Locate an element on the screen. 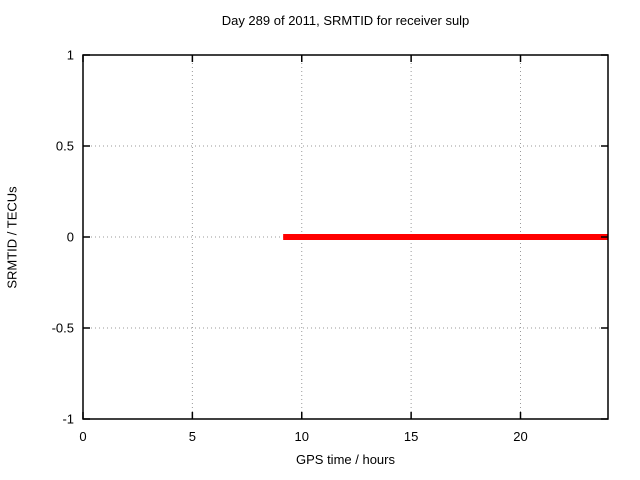  x-tick-label: 20 is located at coordinates (520, 436).